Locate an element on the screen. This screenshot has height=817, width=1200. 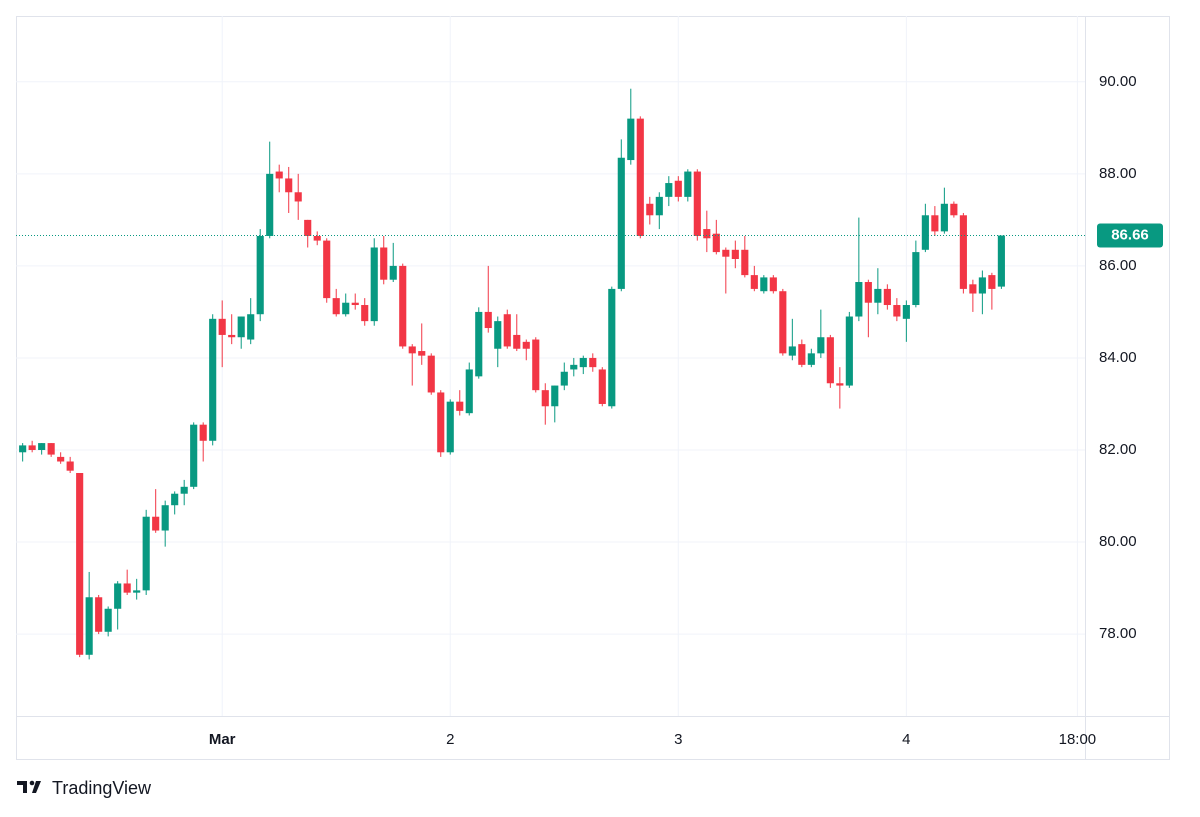
x-tick-label: 2 is located at coordinates (450, 739).